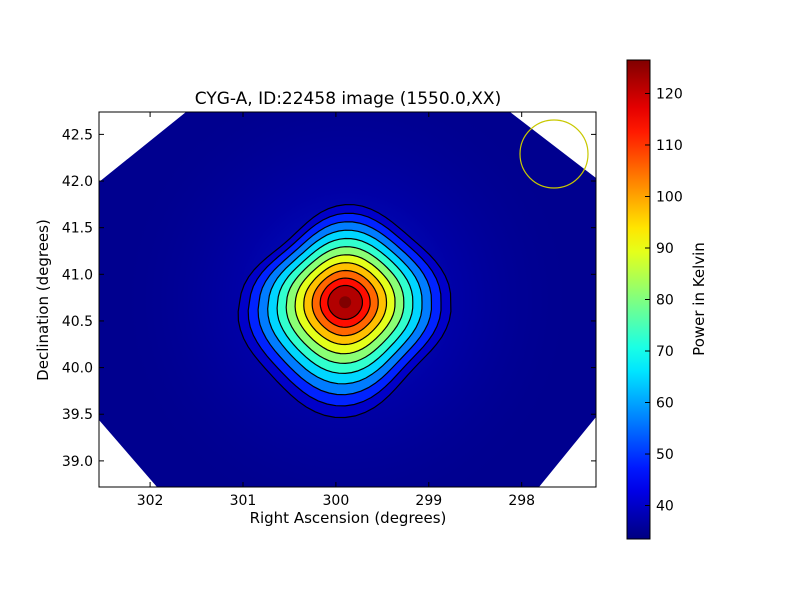 This screenshot has height=600, width=800. What do you see at coordinates (77, 322) in the screenshot?
I see `y-tick-label: 40.5` at bounding box center [77, 322].